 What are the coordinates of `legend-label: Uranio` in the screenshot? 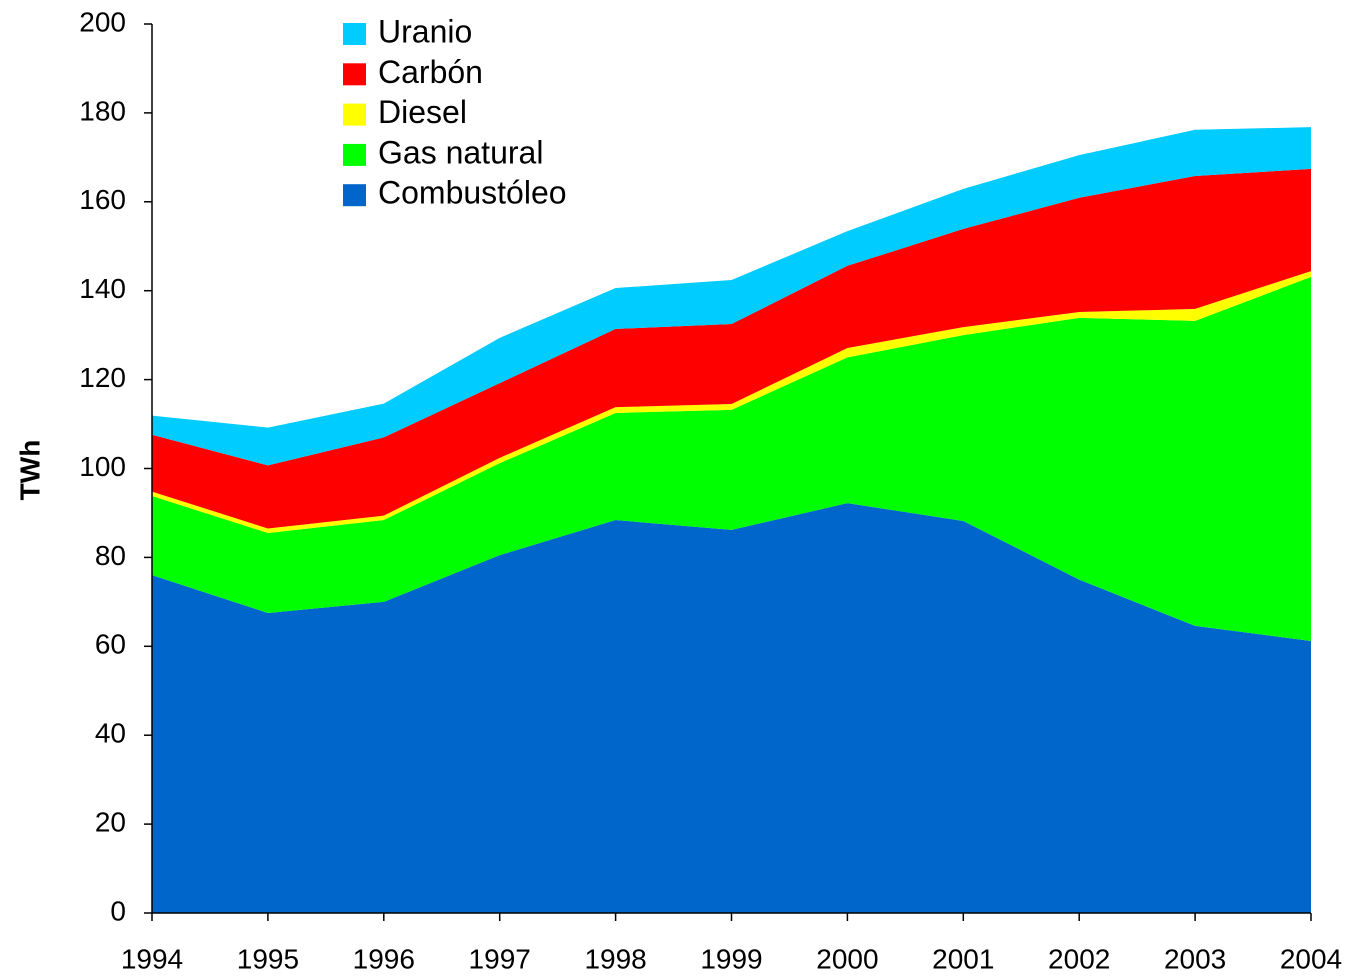 It's located at (425, 31).